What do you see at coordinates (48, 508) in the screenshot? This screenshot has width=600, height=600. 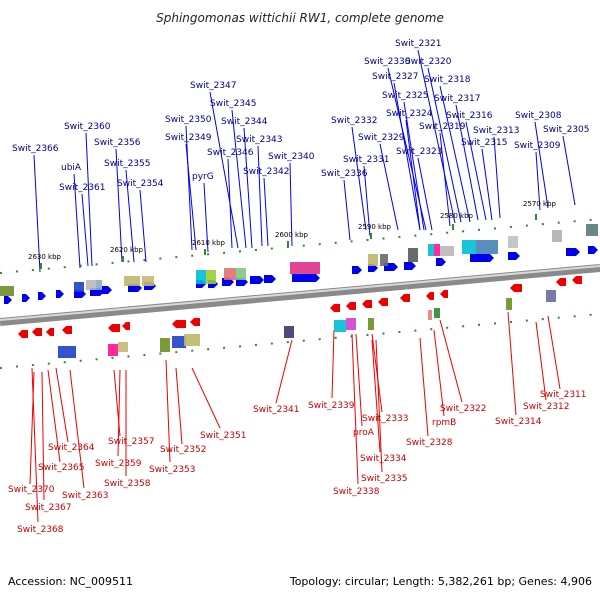 I see `gene-label-swit-2367: Swit_2367` at bounding box center [48, 508].